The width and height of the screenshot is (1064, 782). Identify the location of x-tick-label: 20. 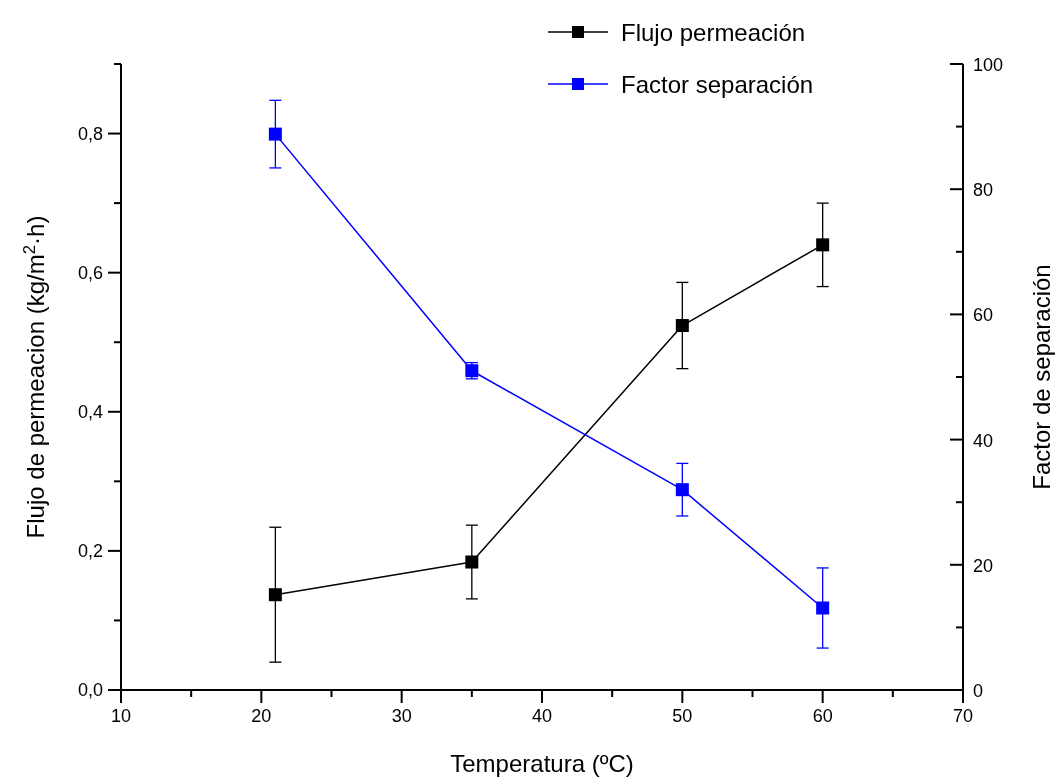
(261, 716).